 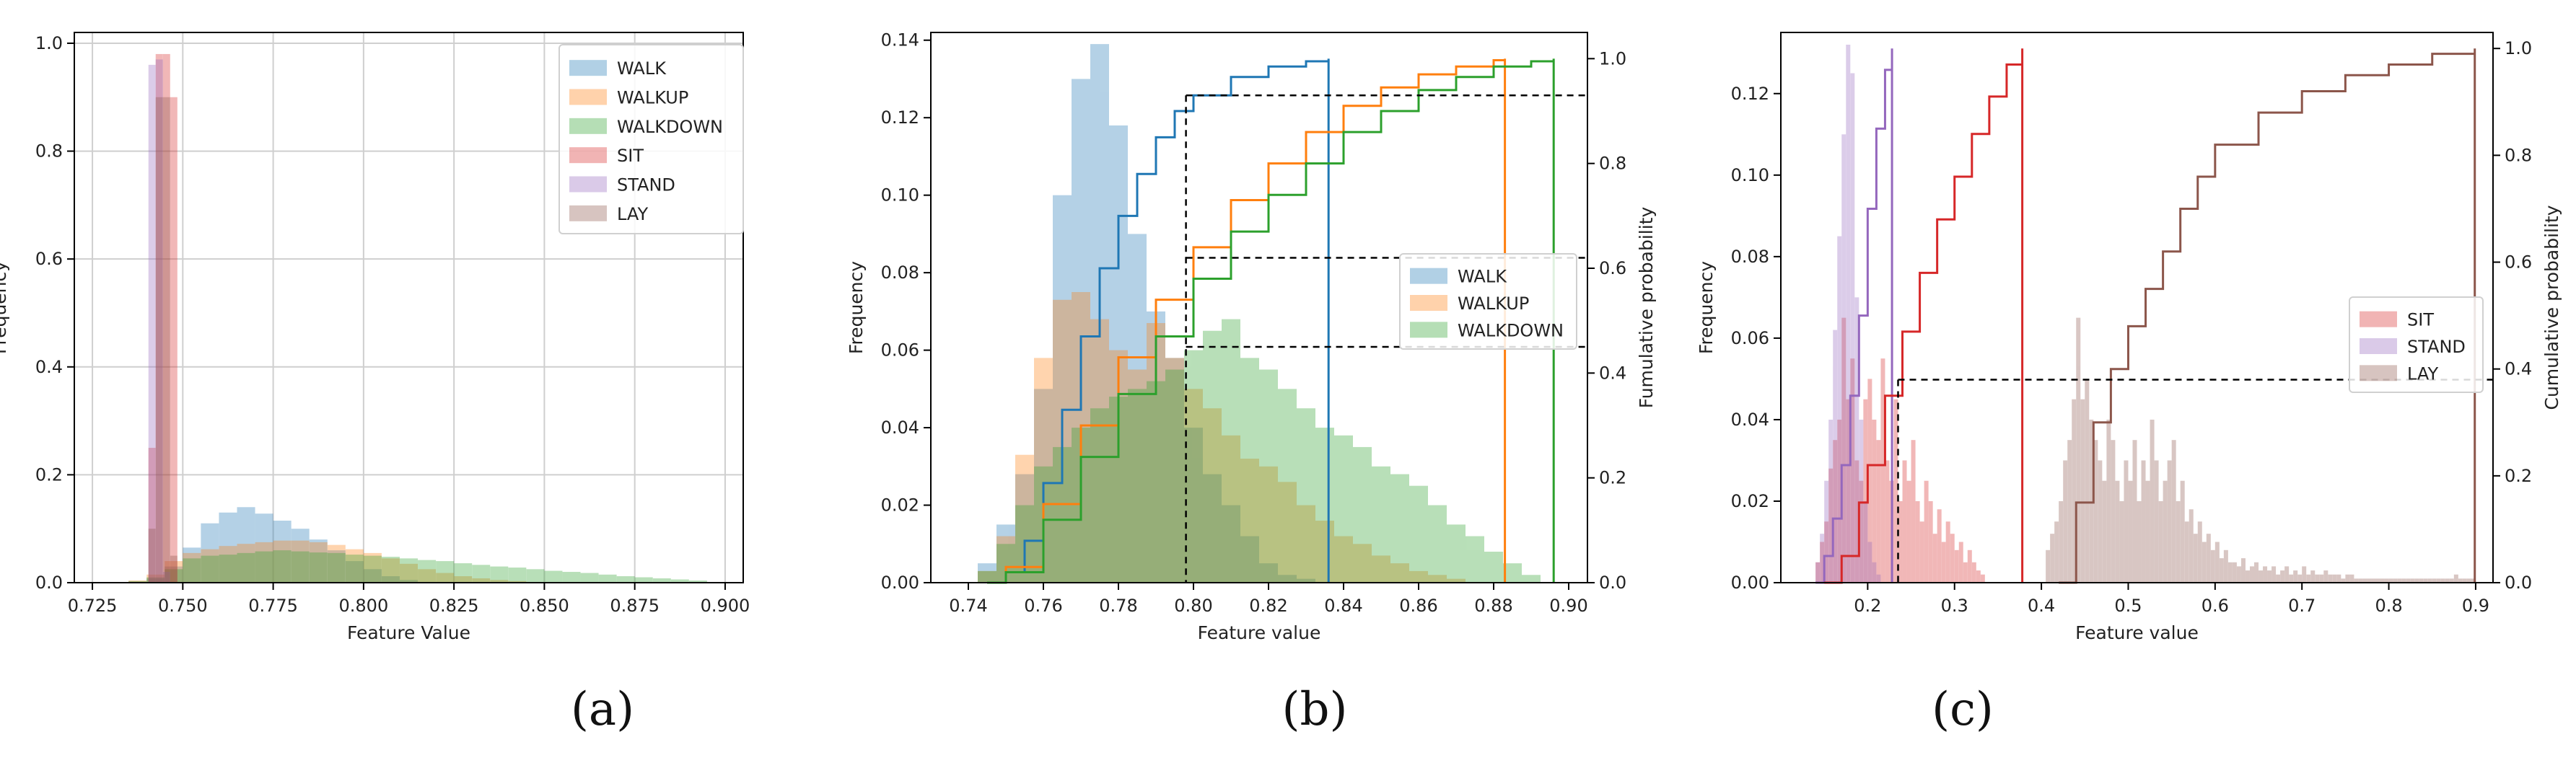 I want to click on x-axis-label: Feature Value, so click(x=408, y=632).